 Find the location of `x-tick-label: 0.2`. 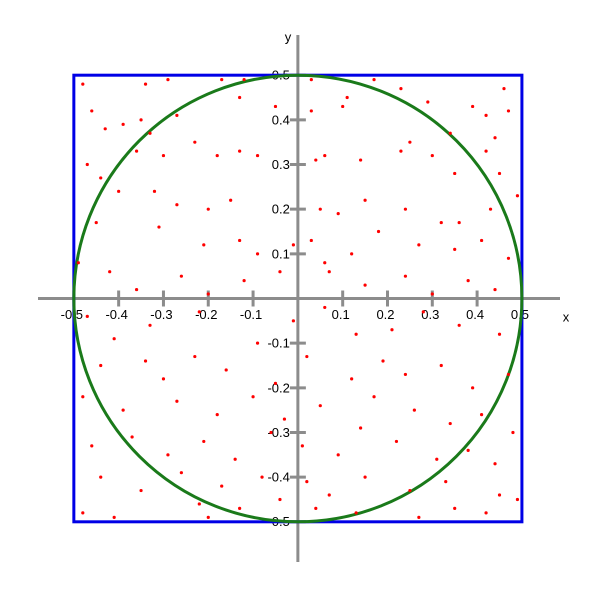

x-tick-label: 0.2 is located at coordinates (385, 314).